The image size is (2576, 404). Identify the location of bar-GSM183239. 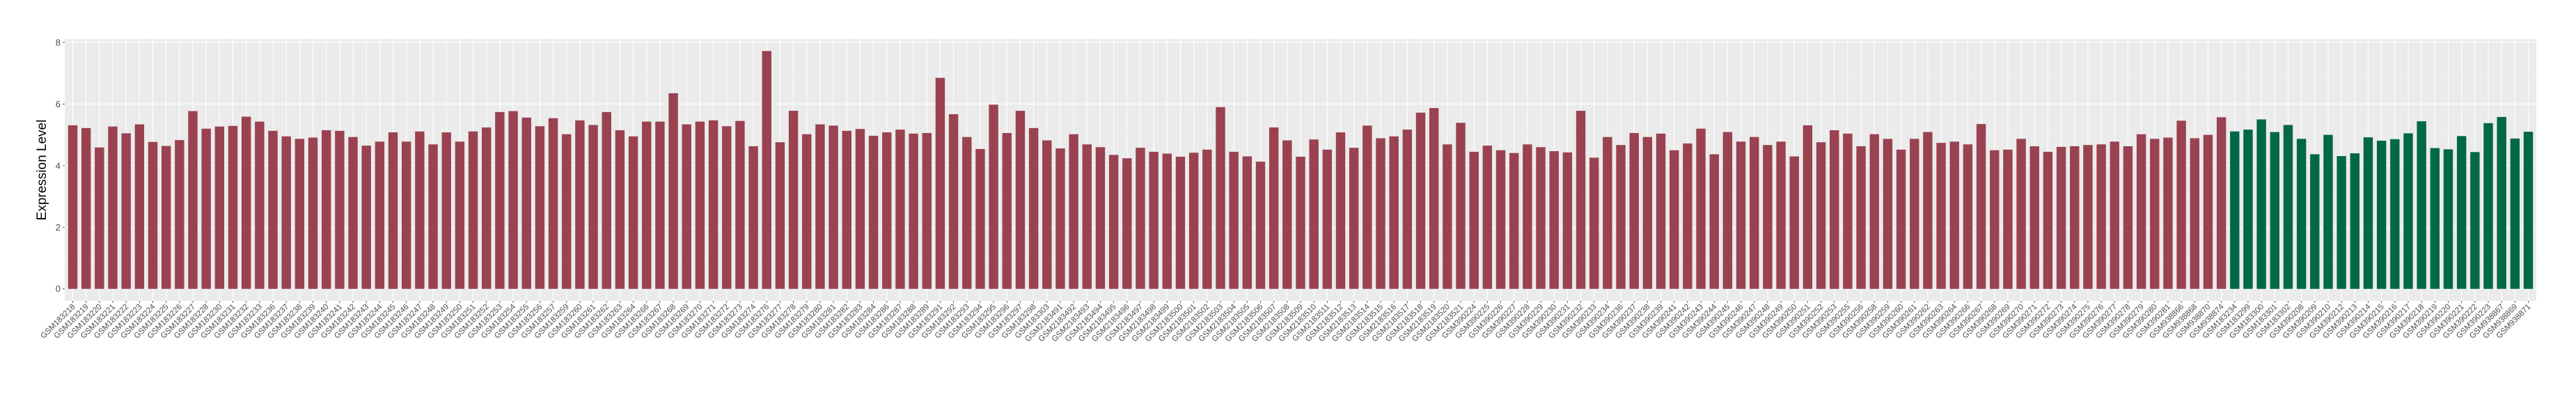
(313, 213).